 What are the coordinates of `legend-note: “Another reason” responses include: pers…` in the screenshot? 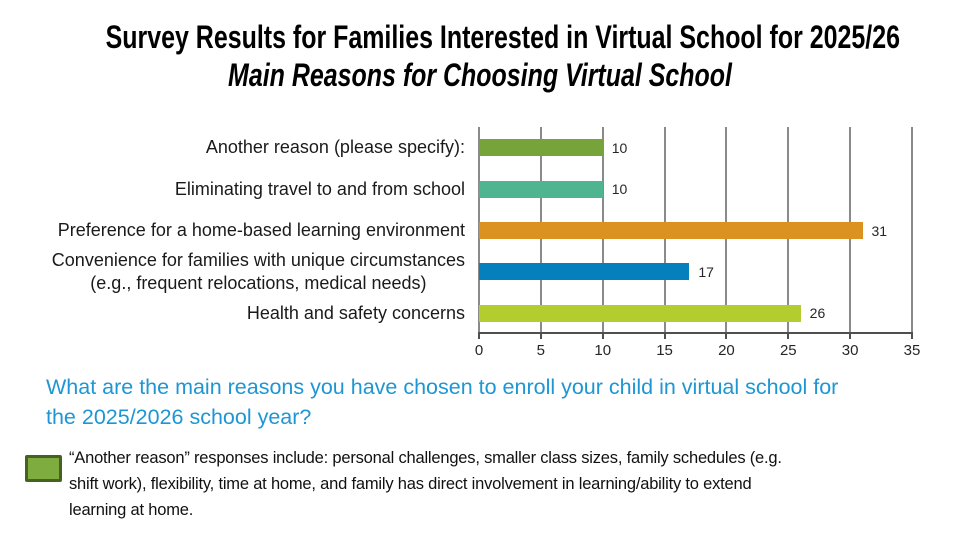 It's located at (499, 484).